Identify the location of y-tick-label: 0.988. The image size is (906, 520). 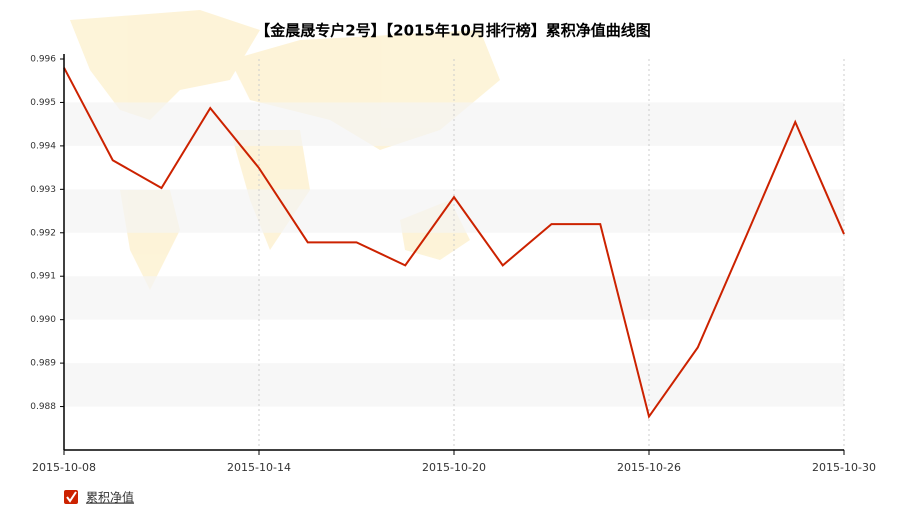
(43, 407).